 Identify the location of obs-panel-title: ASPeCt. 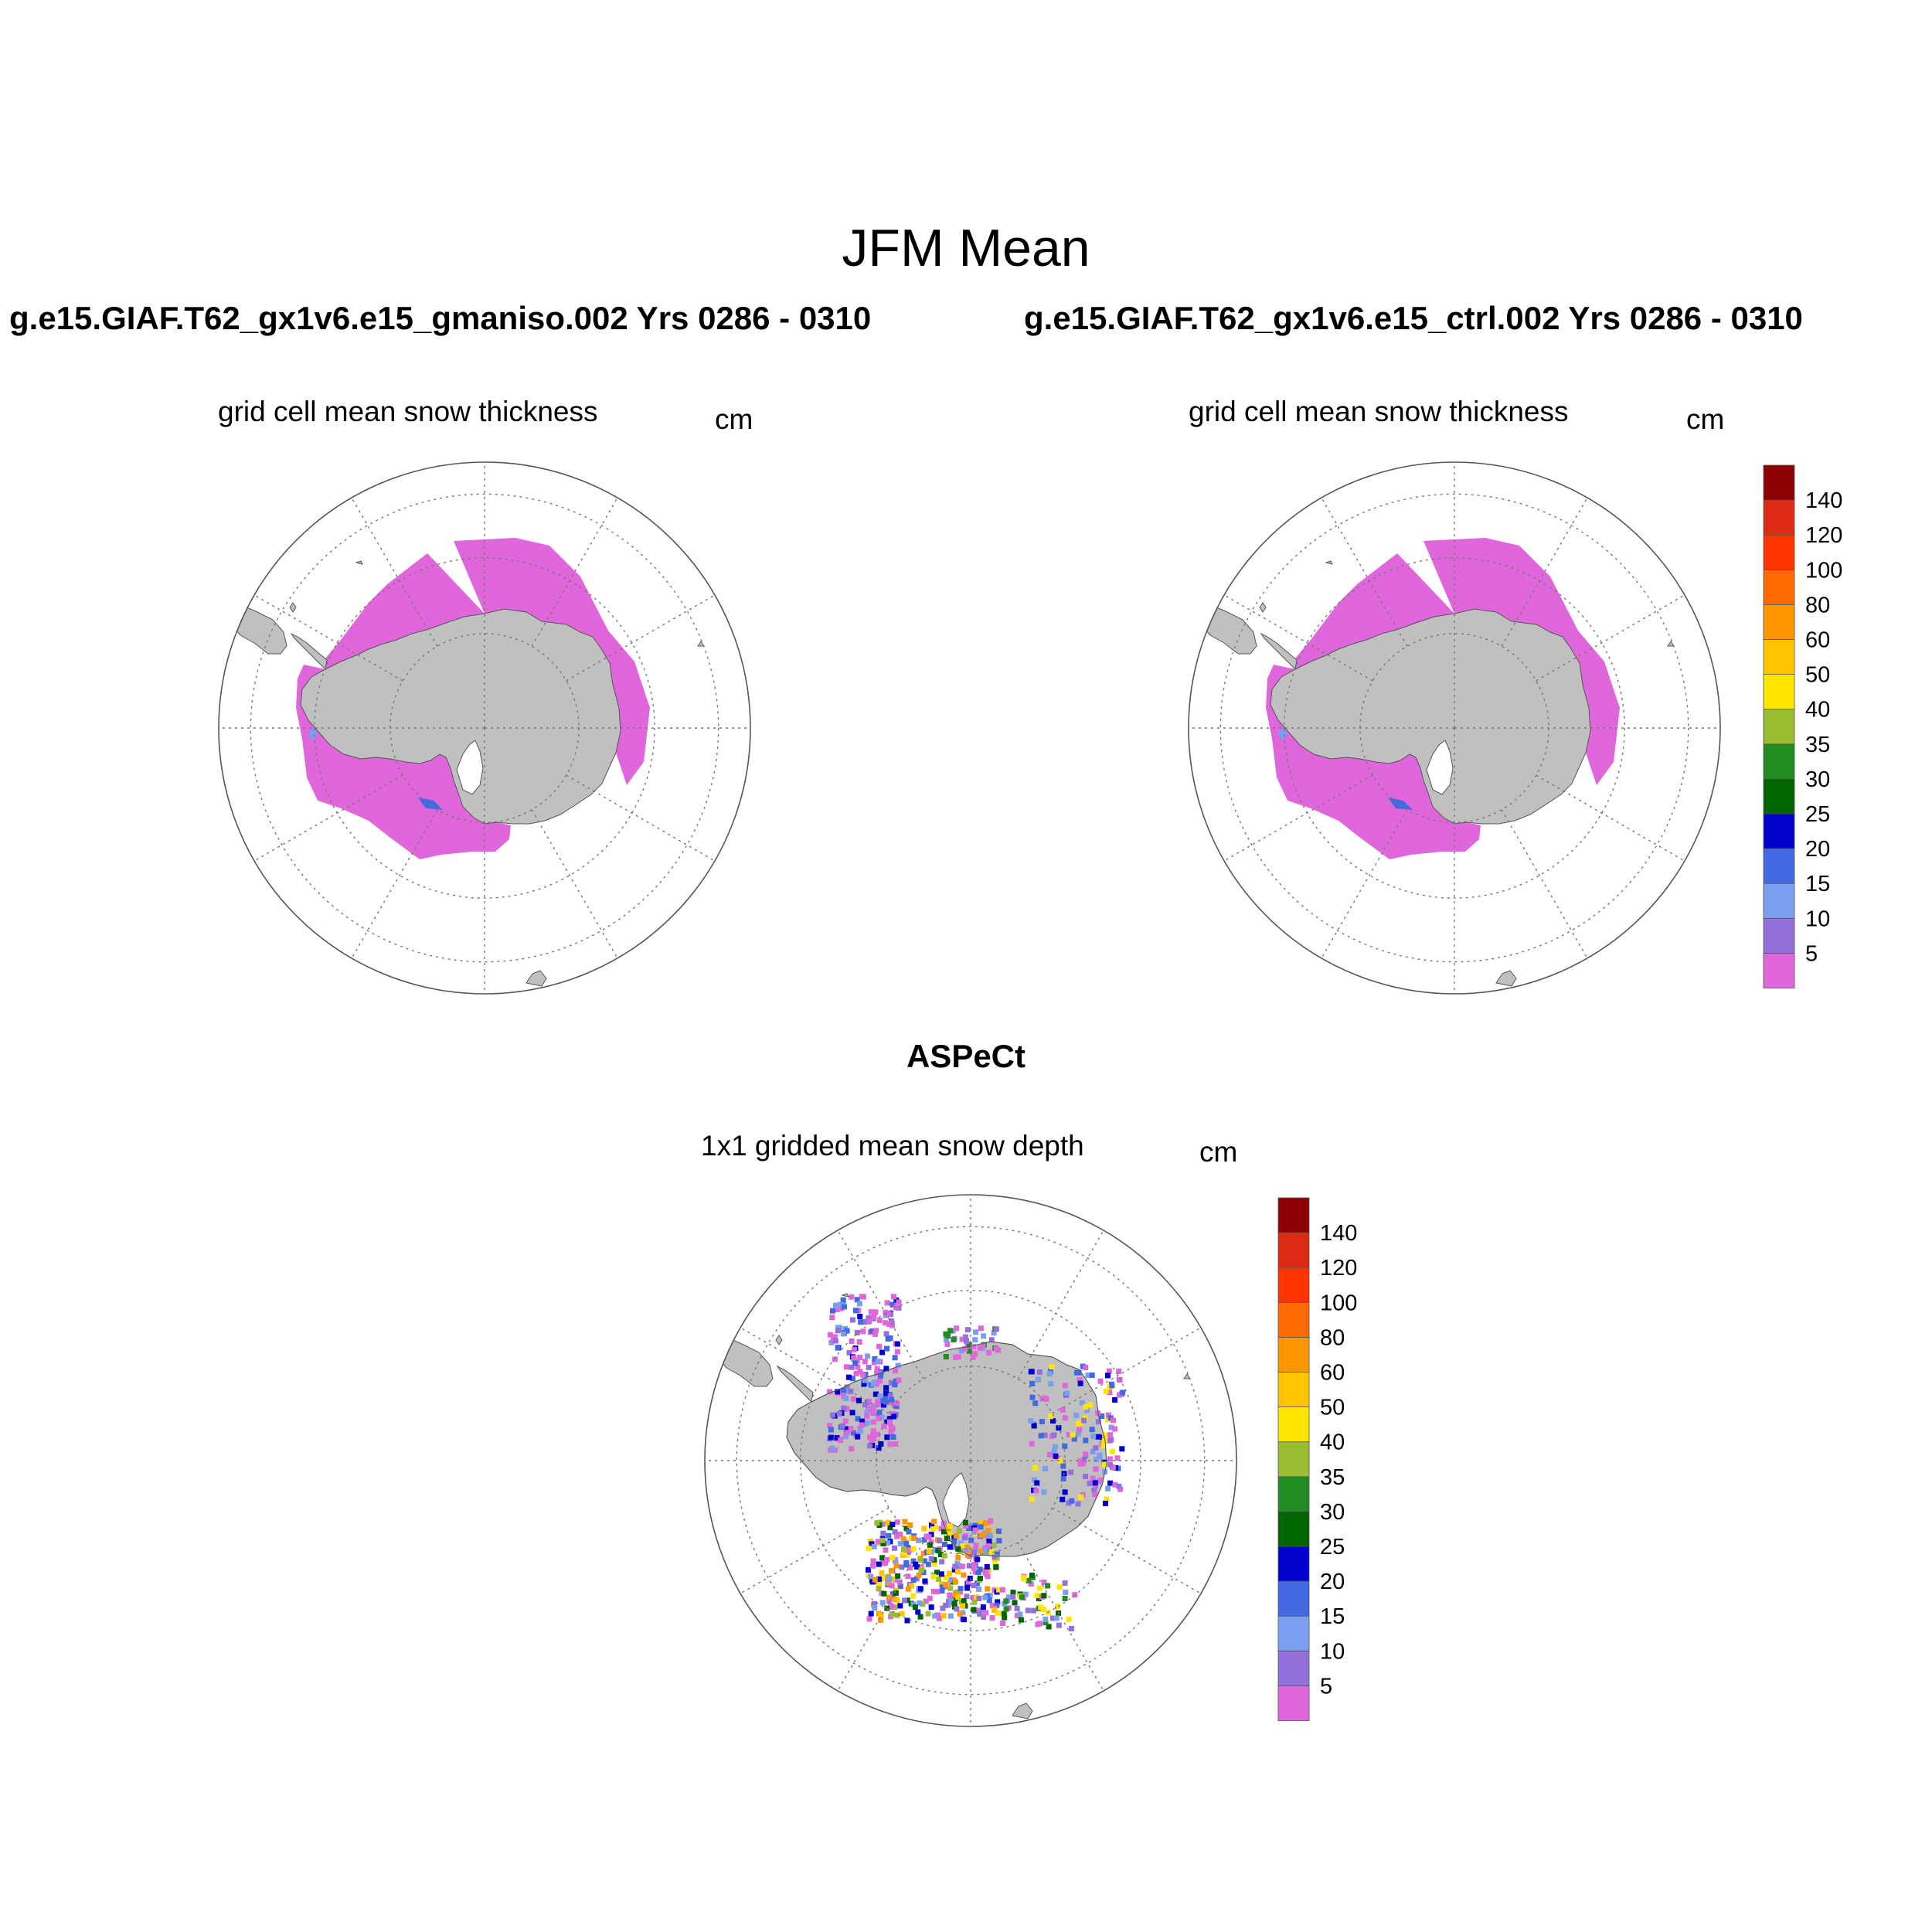
(966, 1056).